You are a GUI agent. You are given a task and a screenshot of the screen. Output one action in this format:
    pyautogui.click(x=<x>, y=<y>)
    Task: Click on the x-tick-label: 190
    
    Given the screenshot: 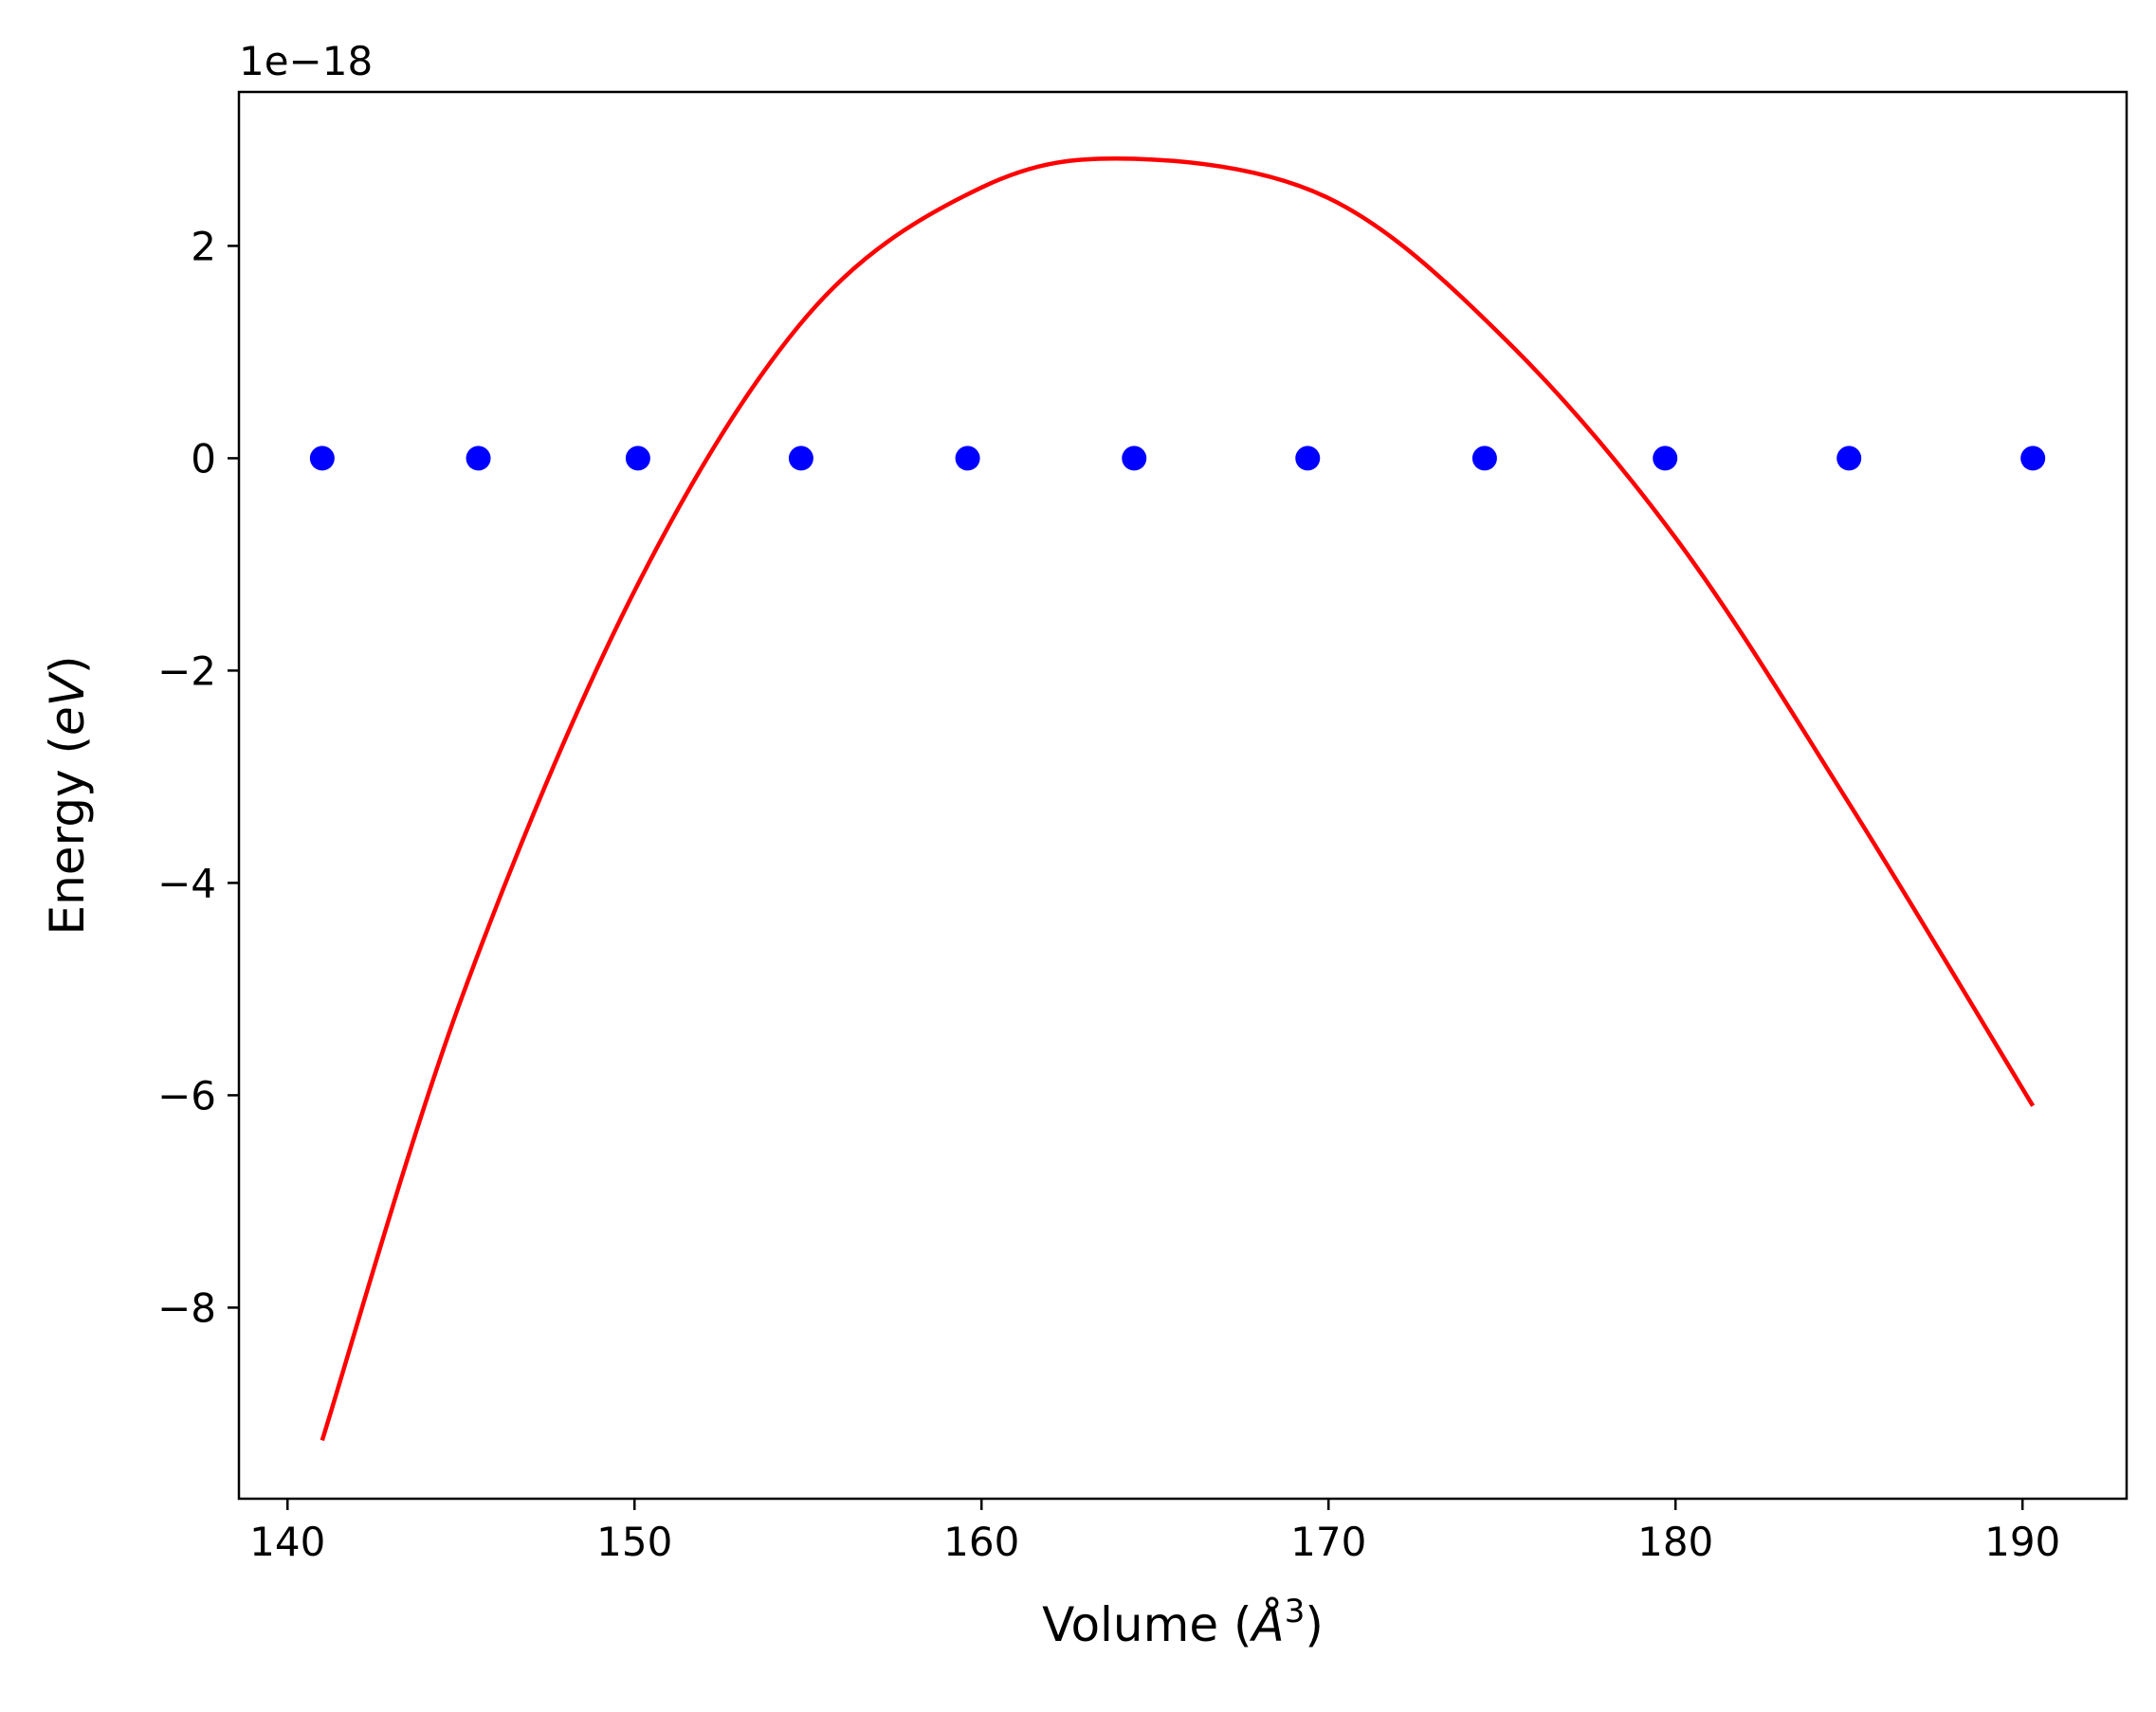 What is the action you would take?
    pyautogui.click(x=2022, y=1542)
    